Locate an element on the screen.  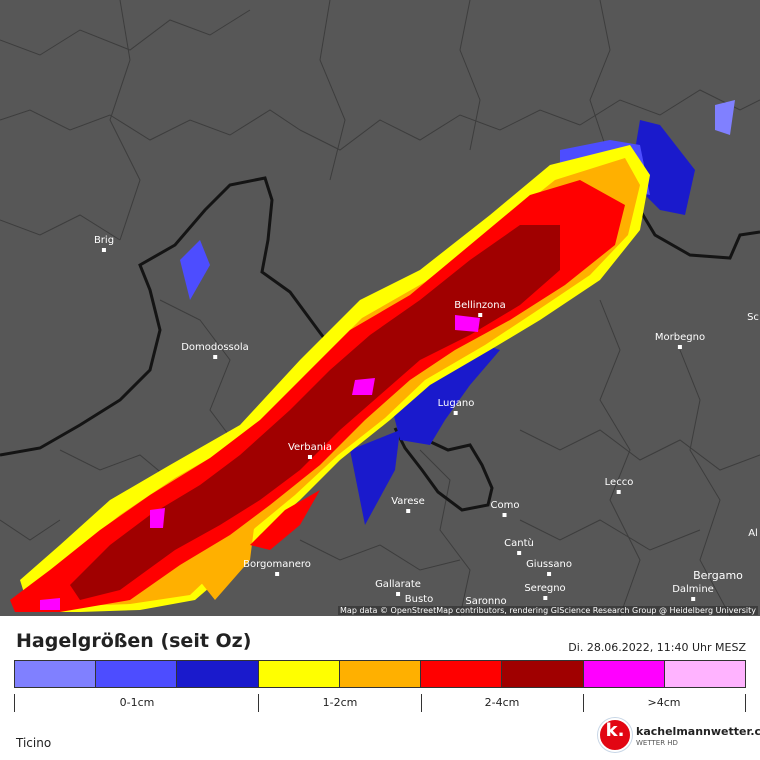
city-label: Seregno is located at coordinates (545, 591).